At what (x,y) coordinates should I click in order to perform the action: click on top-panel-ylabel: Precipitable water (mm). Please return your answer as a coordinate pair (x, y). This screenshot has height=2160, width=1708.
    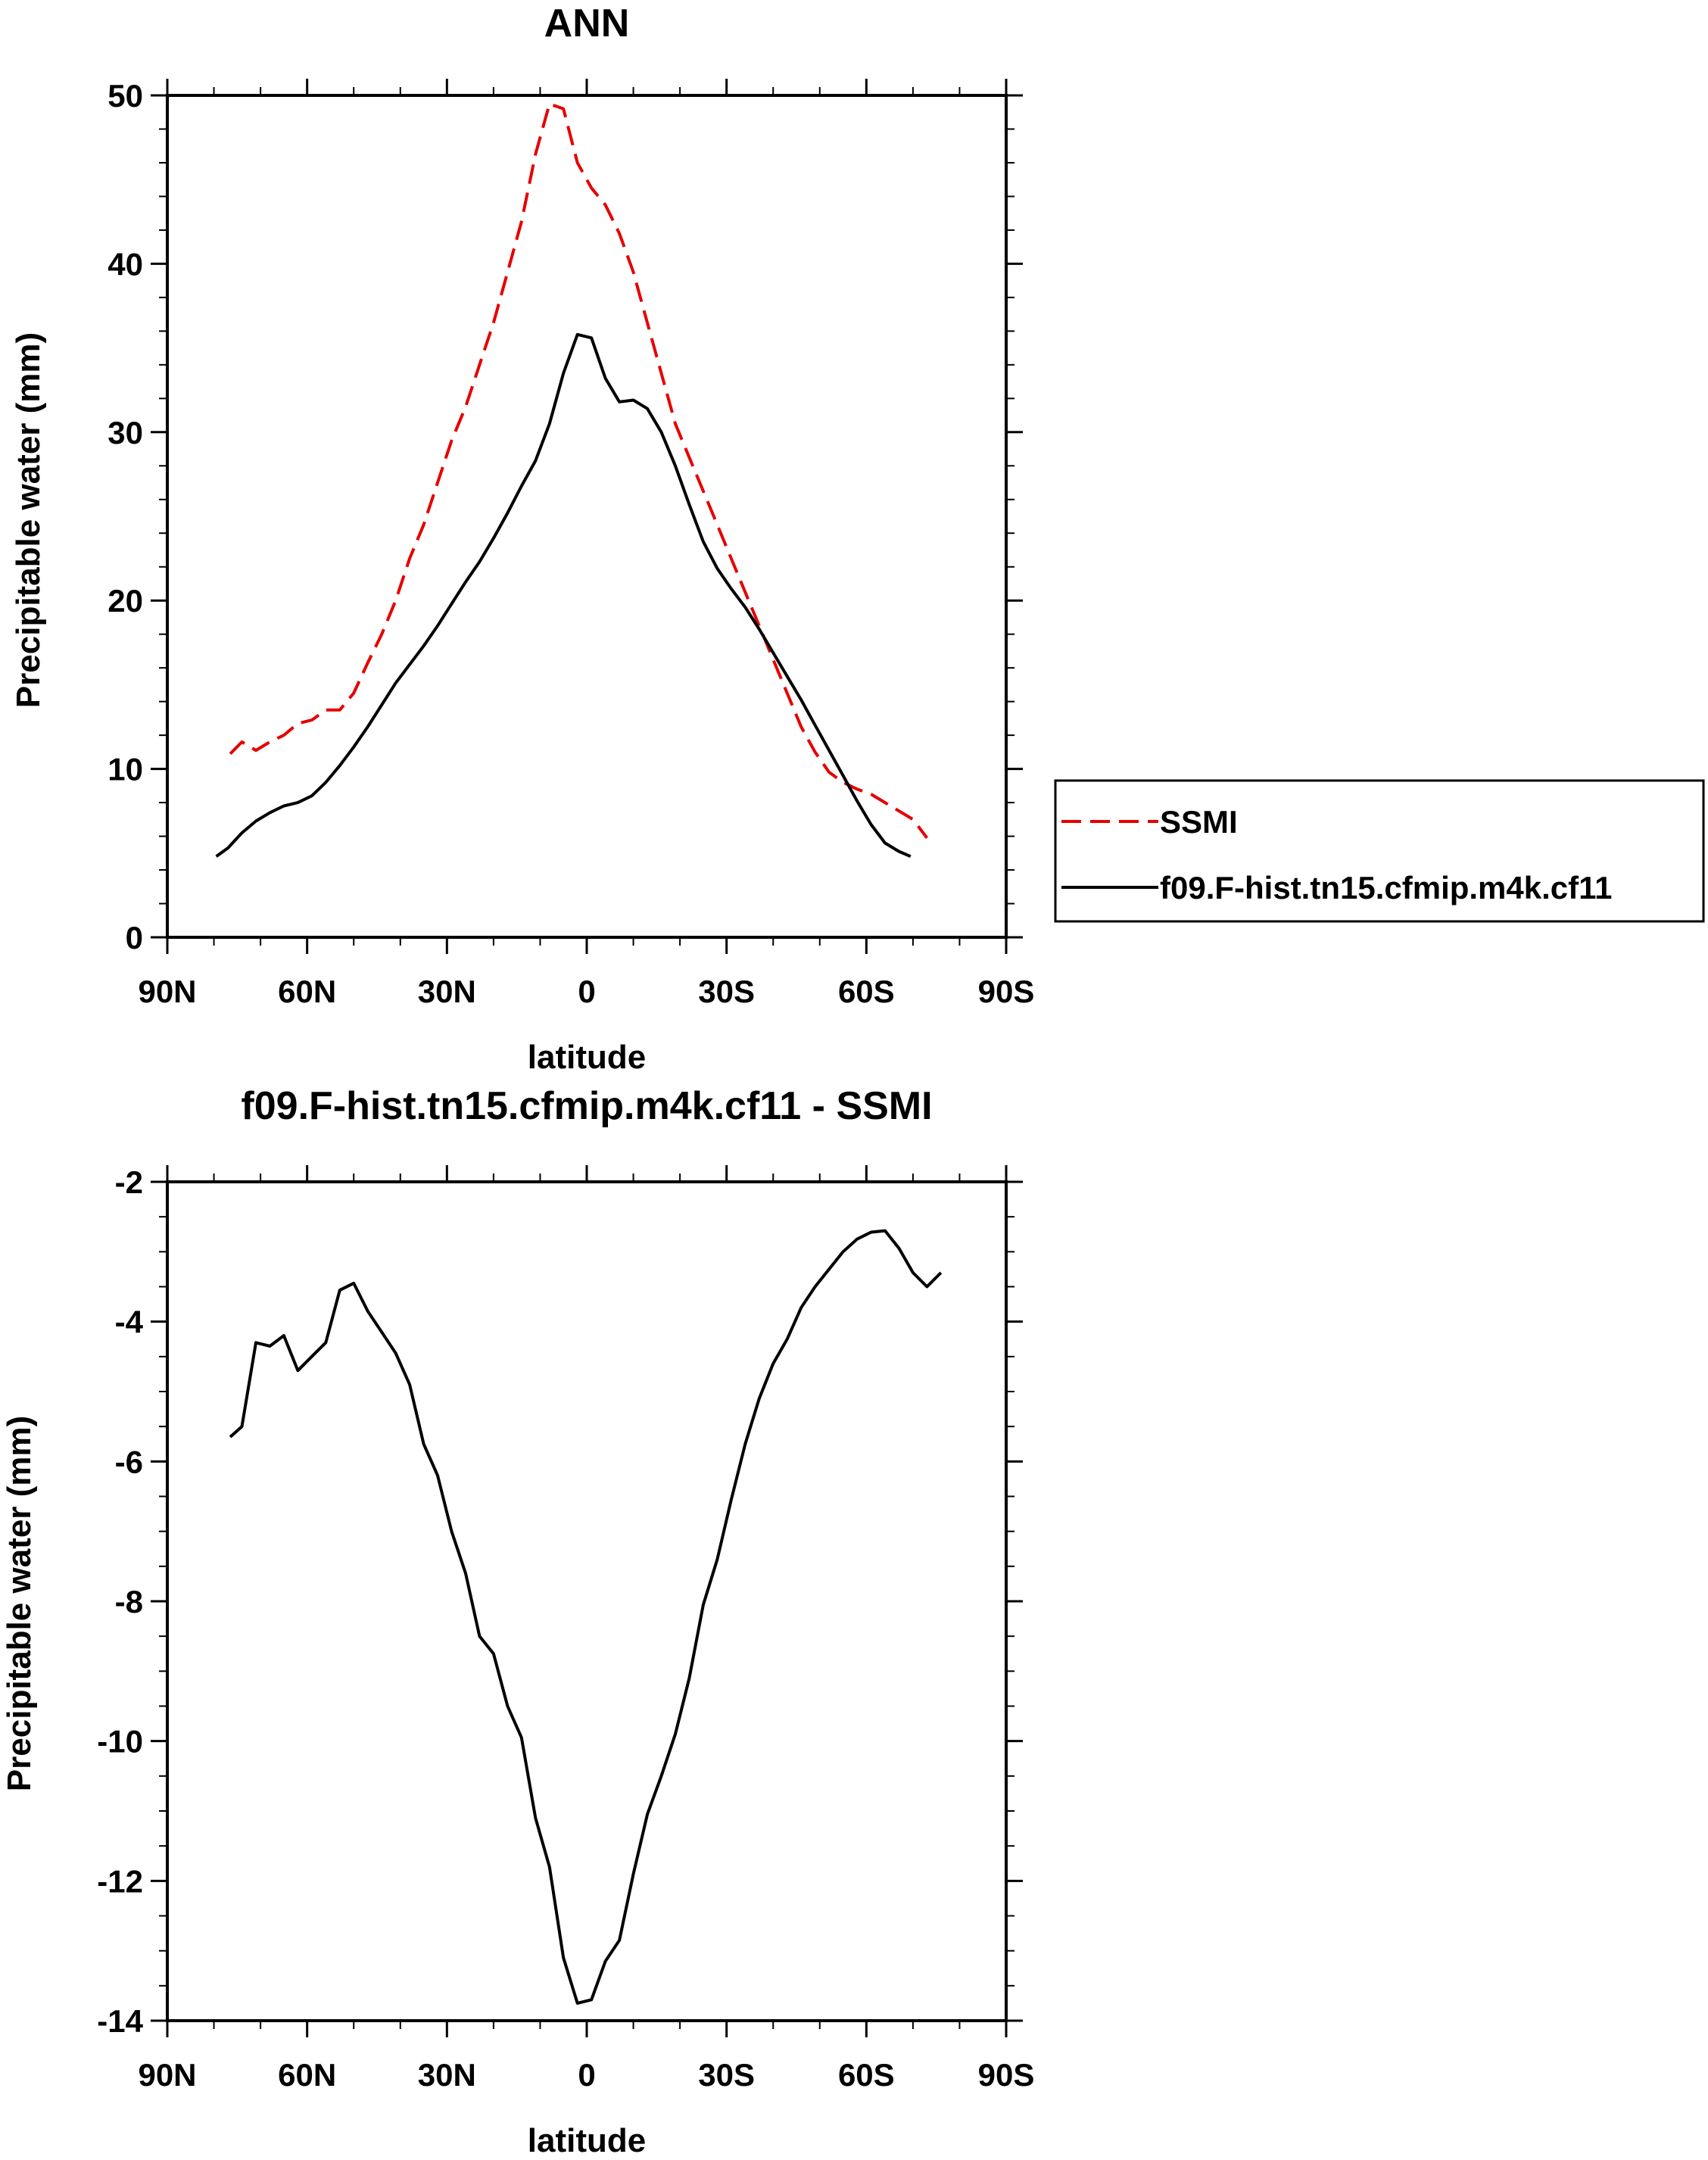
    Looking at the image, I should click on (28, 520).